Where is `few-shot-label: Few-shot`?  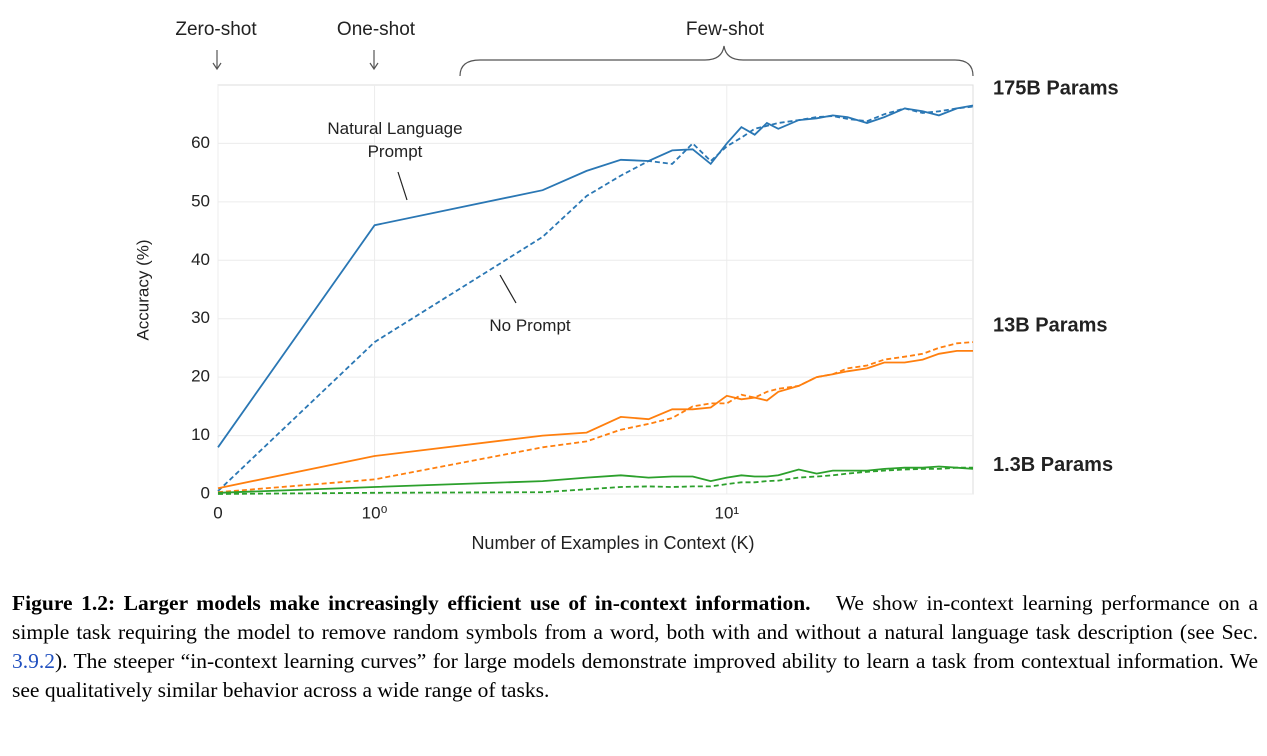 few-shot-label: Few-shot is located at coordinates (725, 29).